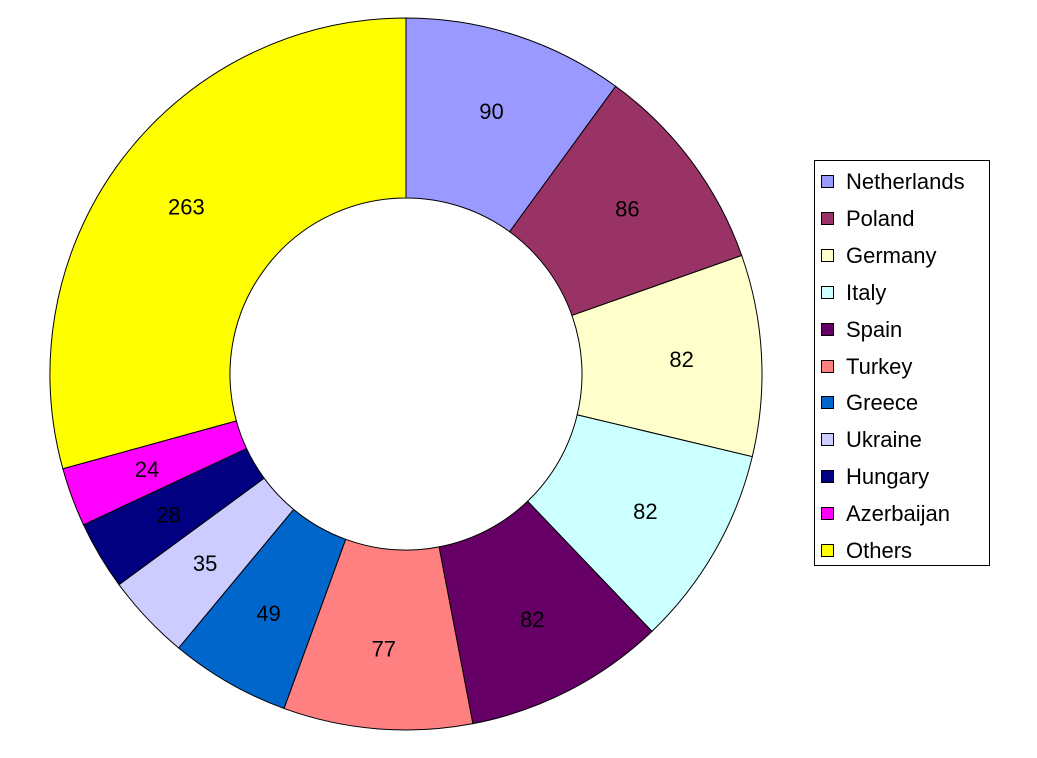 The width and height of the screenshot is (1037, 758). I want to click on legend-label: Ukraine, so click(884, 440).